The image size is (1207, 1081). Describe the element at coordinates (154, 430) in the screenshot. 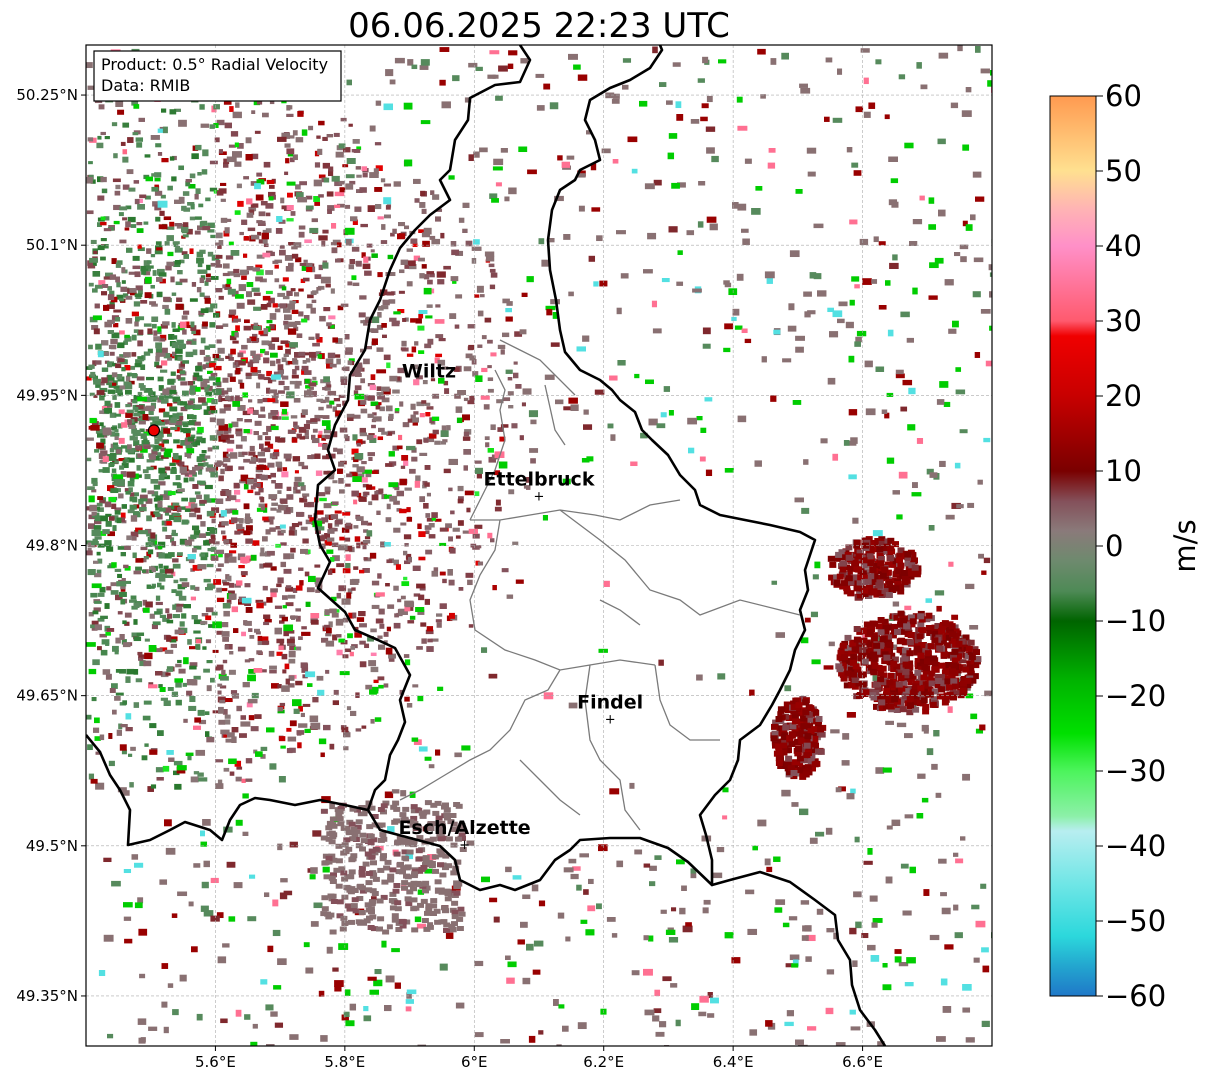

I see `radar-site-marker` at that location.